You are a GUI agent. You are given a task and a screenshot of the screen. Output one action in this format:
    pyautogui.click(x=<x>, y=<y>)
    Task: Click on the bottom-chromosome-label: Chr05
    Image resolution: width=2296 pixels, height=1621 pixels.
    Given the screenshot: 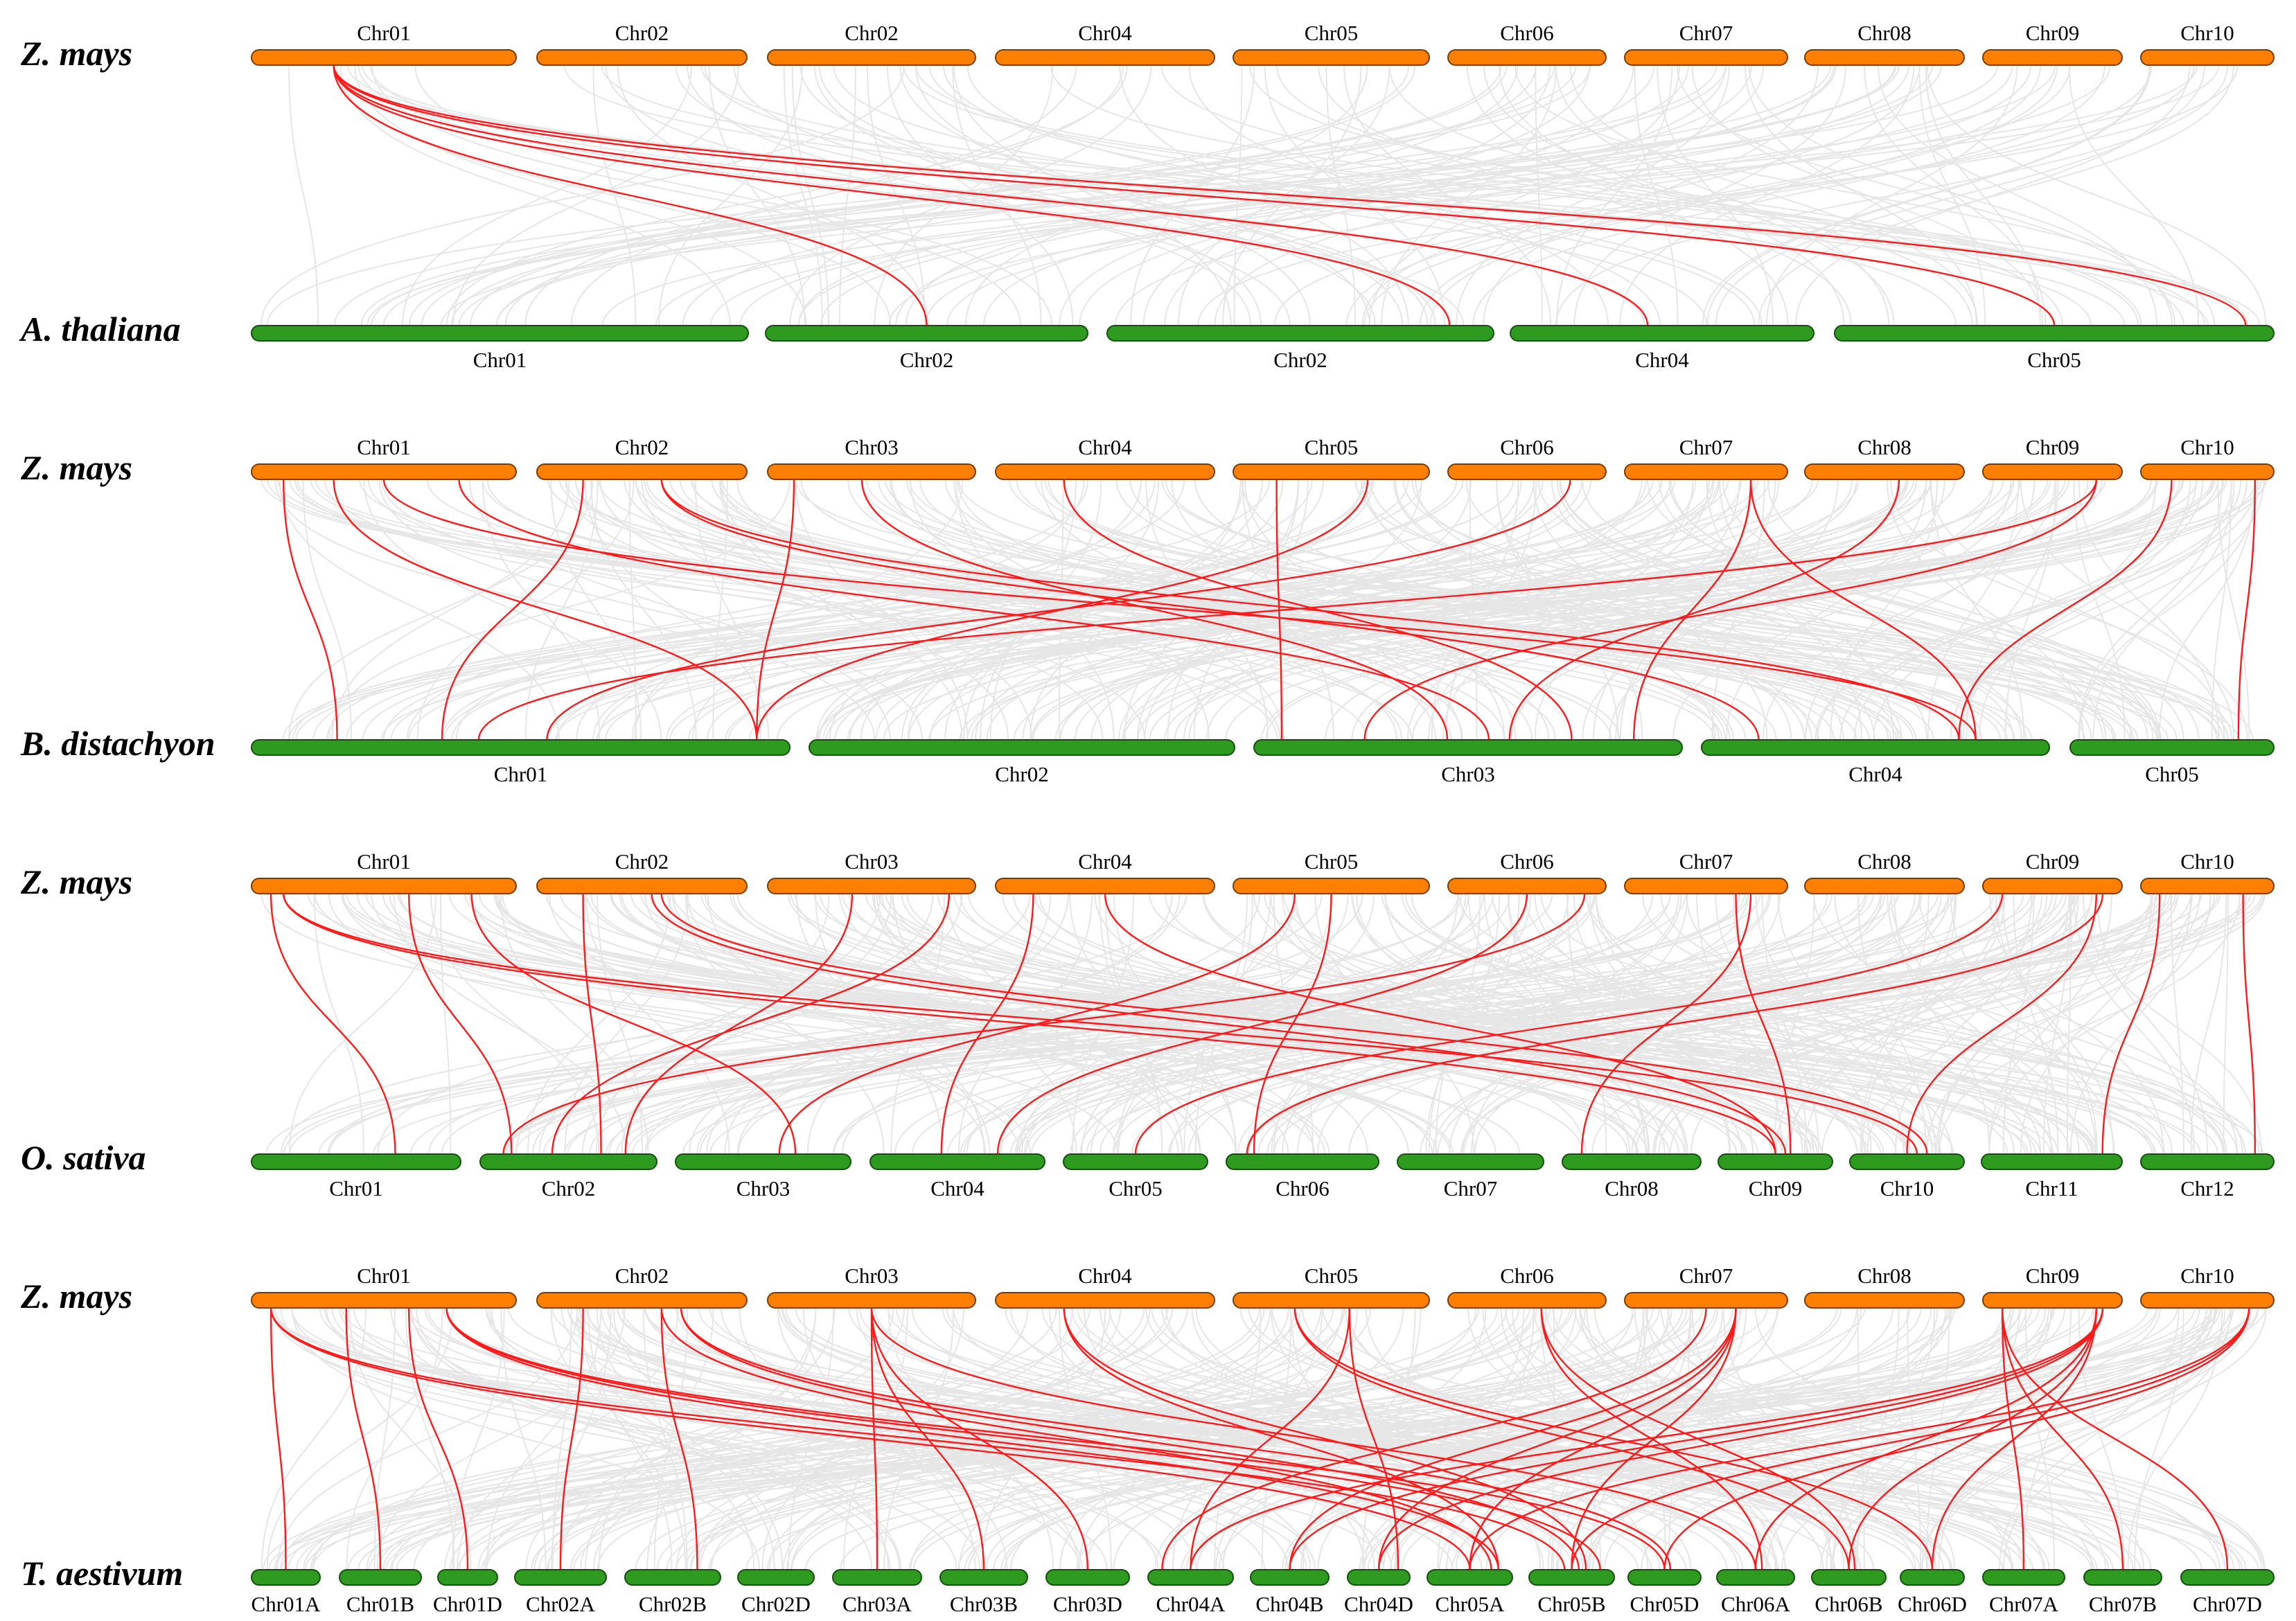 What is the action you would take?
    pyautogui.click(x=1136, y=1188)
    